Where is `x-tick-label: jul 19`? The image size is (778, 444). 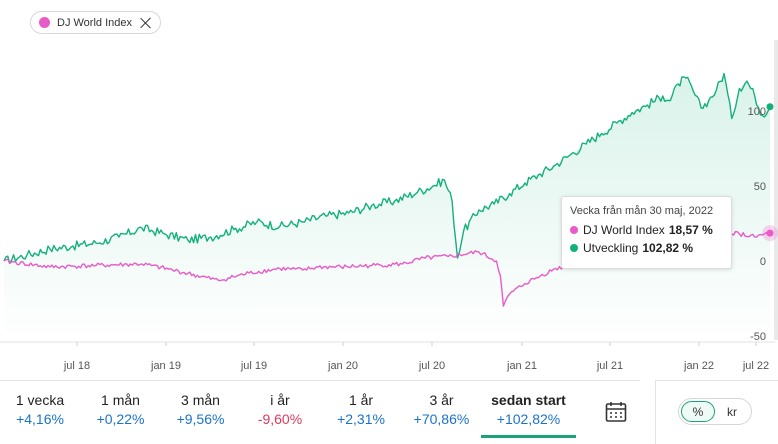
x-tick-label: jul 19 is located at coordinates (253, 366).